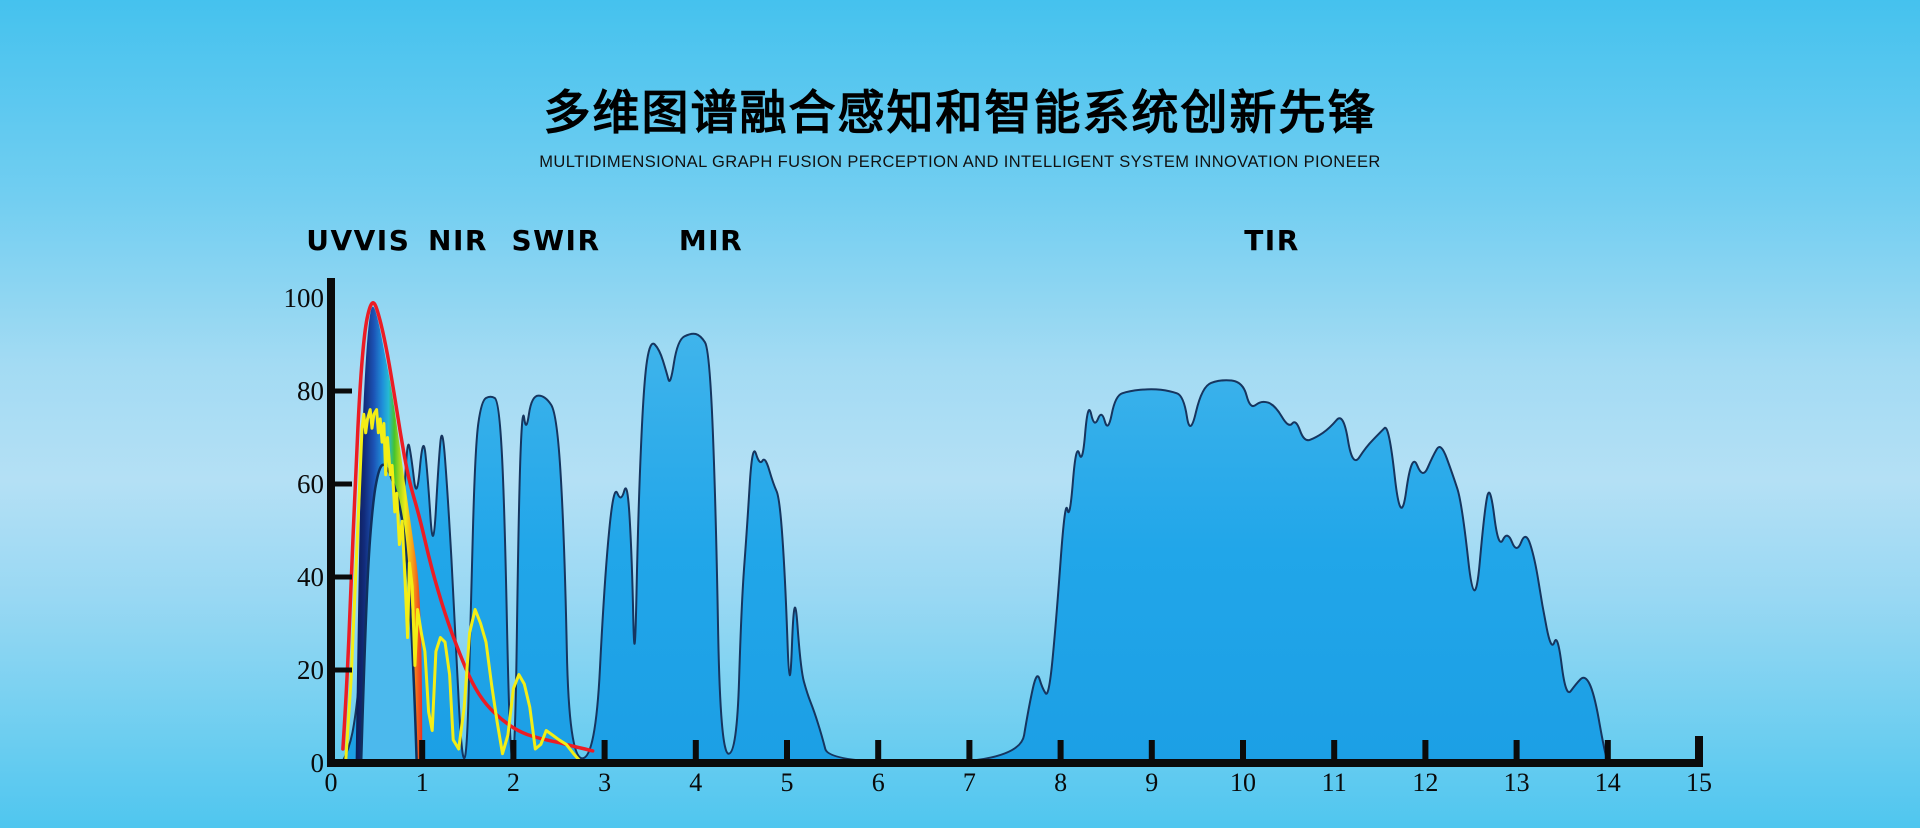 The height and width of the screenshot is (828, 1920). Describe the element at coordinates (1517, 782) in the screenshot. I see `x-tick-label: 13` at that location.